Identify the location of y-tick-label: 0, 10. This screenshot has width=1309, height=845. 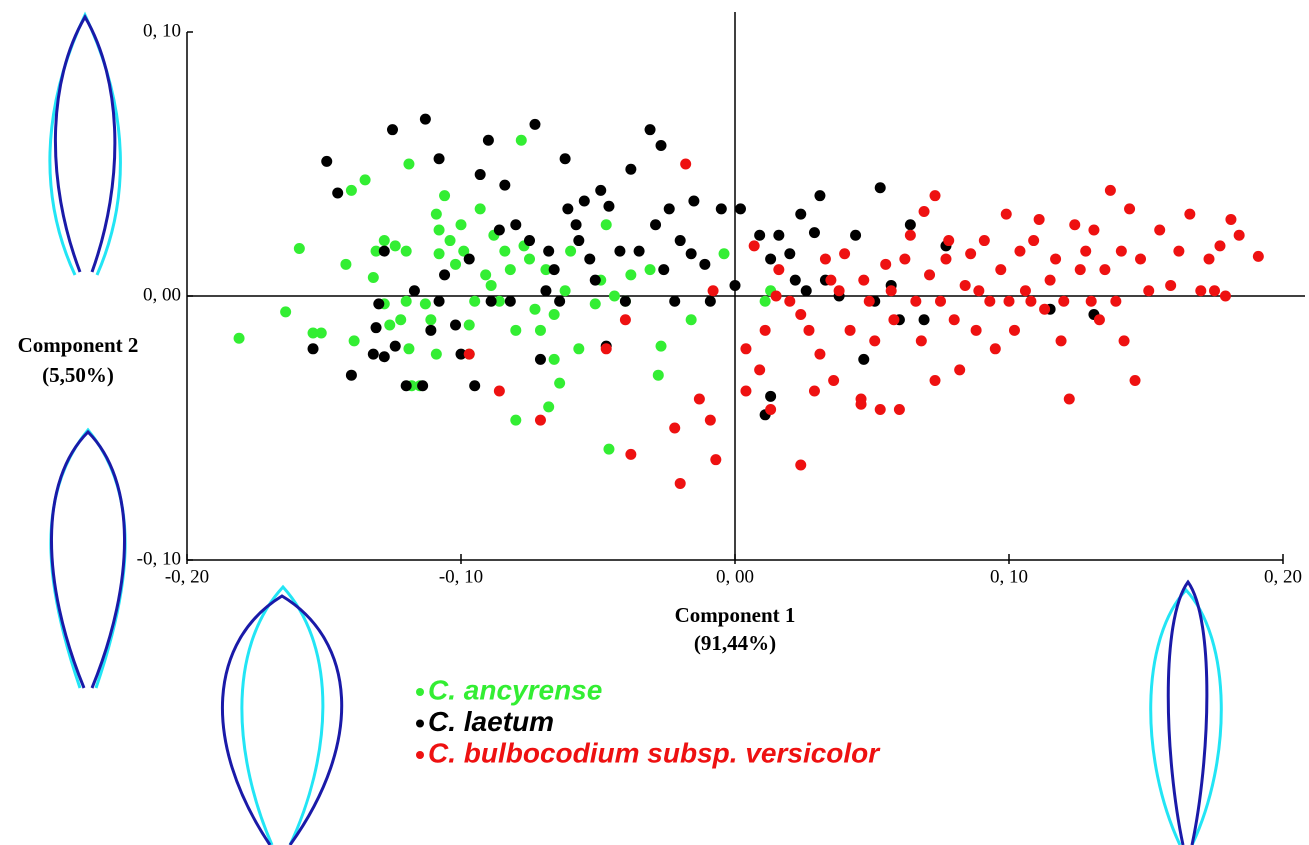
(162, 30).